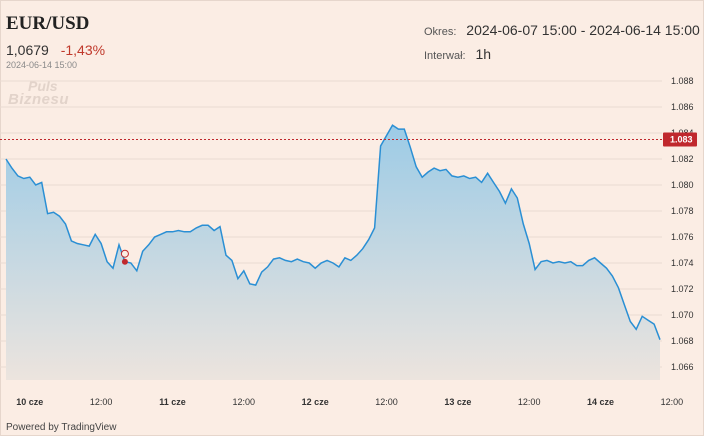  I want to click on y-tick-label: 1.082, so click(682, 159).